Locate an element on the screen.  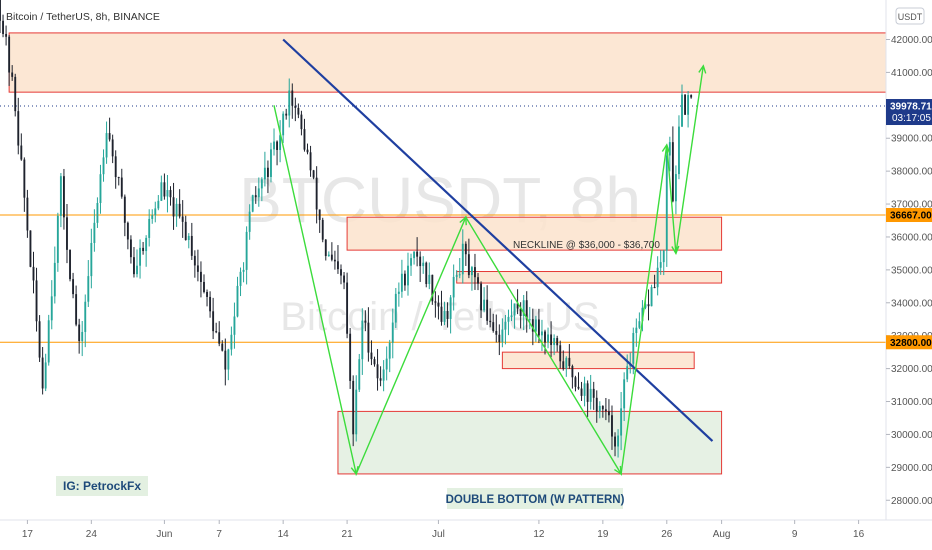
level-lower-label: 32800.00 is located at coordinates (911, 343).